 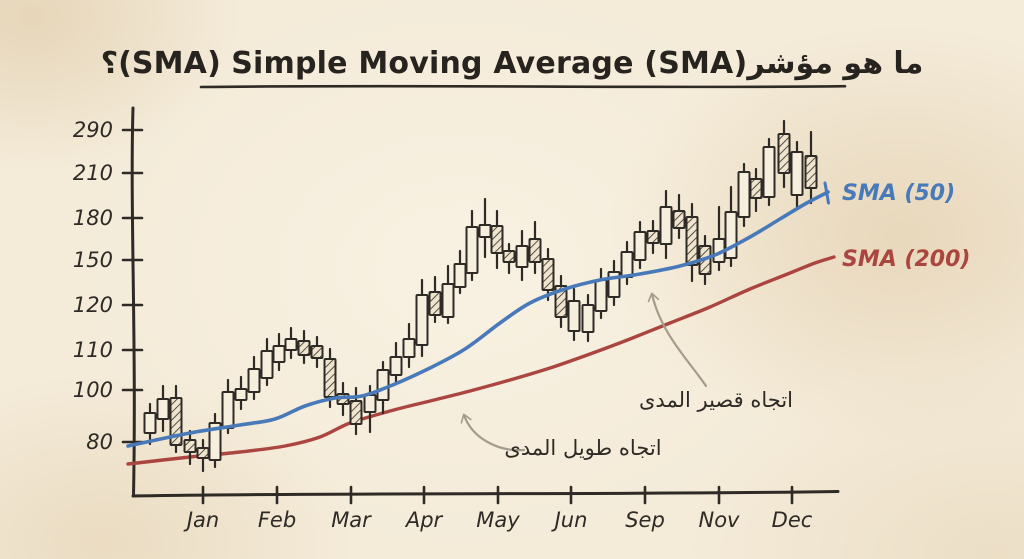 What do you see at coordinates (99, 442) in the screenshot?
I see `y-tick-label: 80` at bounding box center [99, 442].